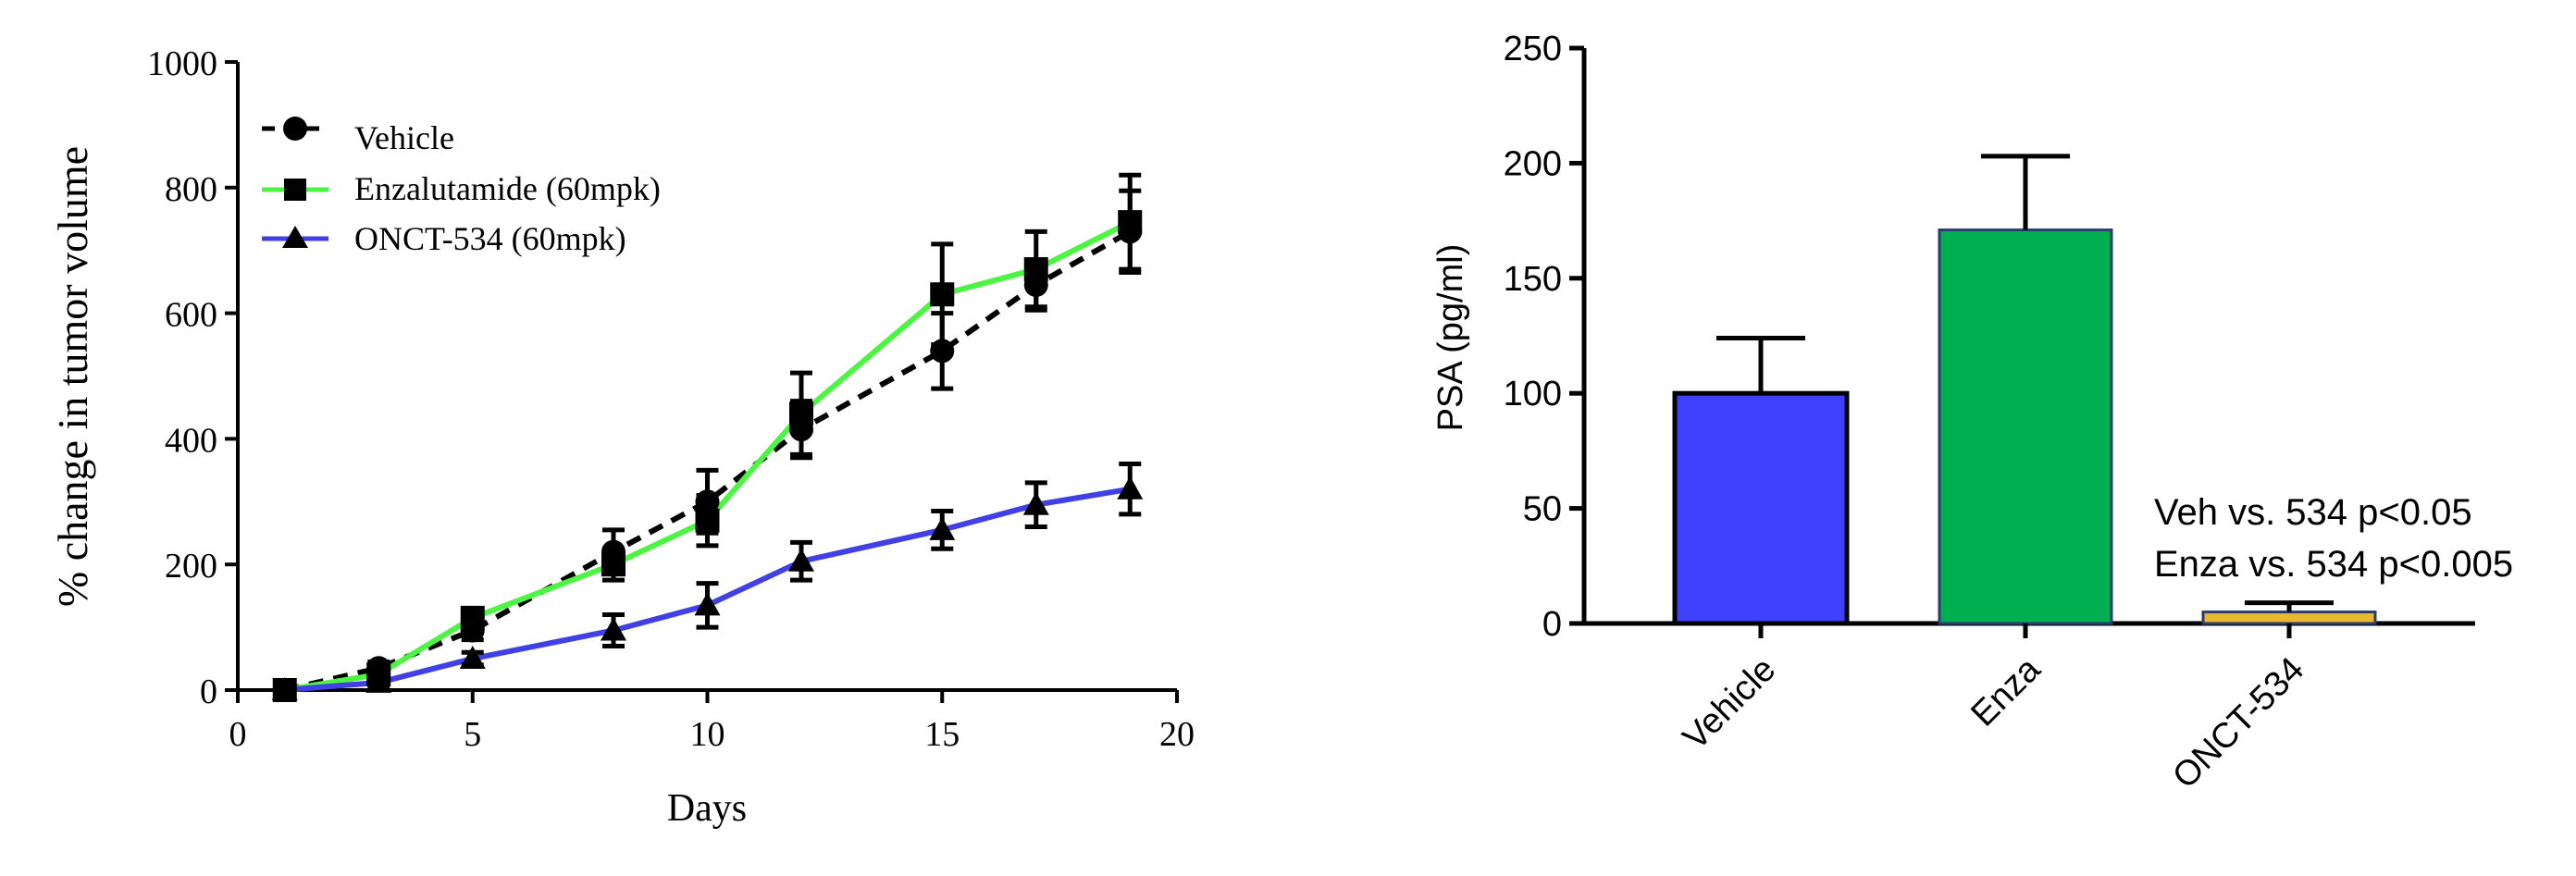  What do you see at coordinates (473, 734) in the screenshot?
I see `line-x-tick-label: 5` at bounding box center [473, 734].